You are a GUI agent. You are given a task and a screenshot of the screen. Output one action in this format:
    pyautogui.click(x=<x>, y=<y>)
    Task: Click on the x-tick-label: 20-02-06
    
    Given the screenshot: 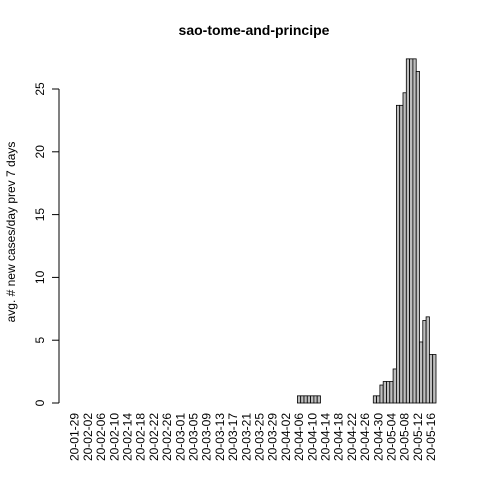 What is the action you would take?
    pyautogui.click(x=101, y=437)
    